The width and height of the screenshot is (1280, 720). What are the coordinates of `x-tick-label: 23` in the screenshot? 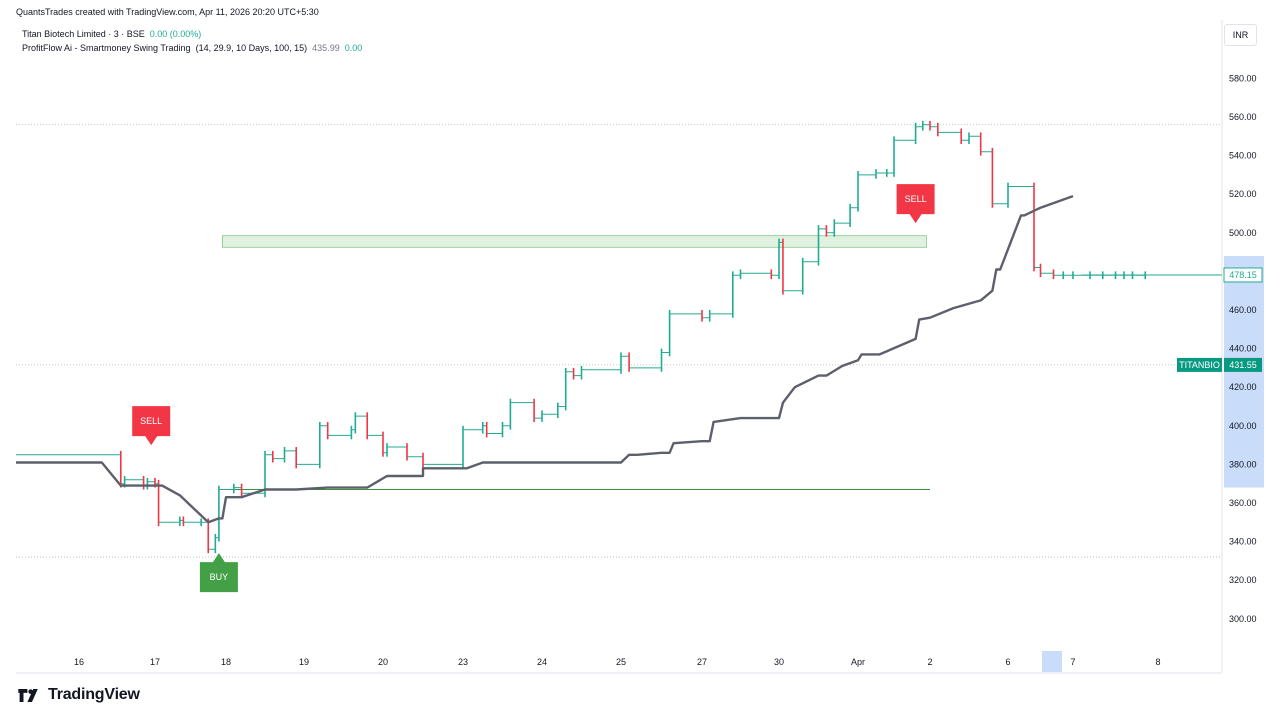 It's located at (463, 662).